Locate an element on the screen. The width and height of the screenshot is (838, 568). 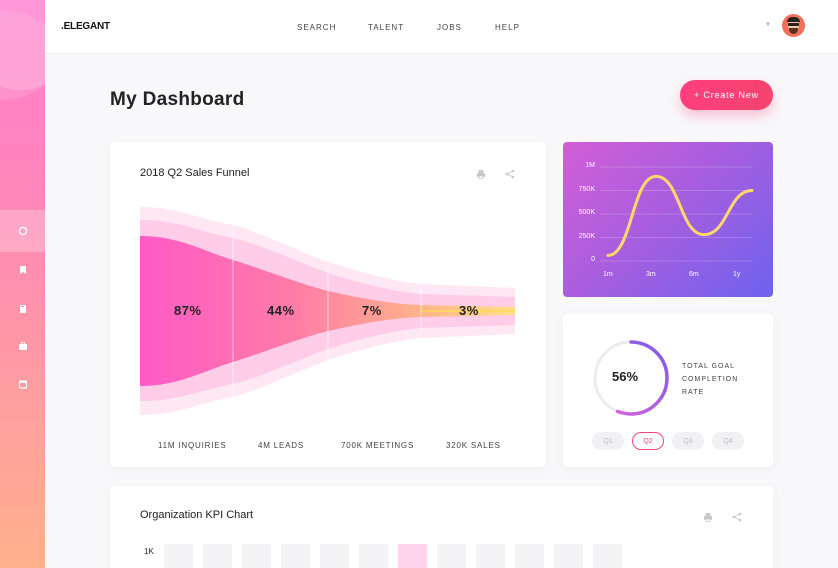
book-icon is located at coordinates (22, 309).